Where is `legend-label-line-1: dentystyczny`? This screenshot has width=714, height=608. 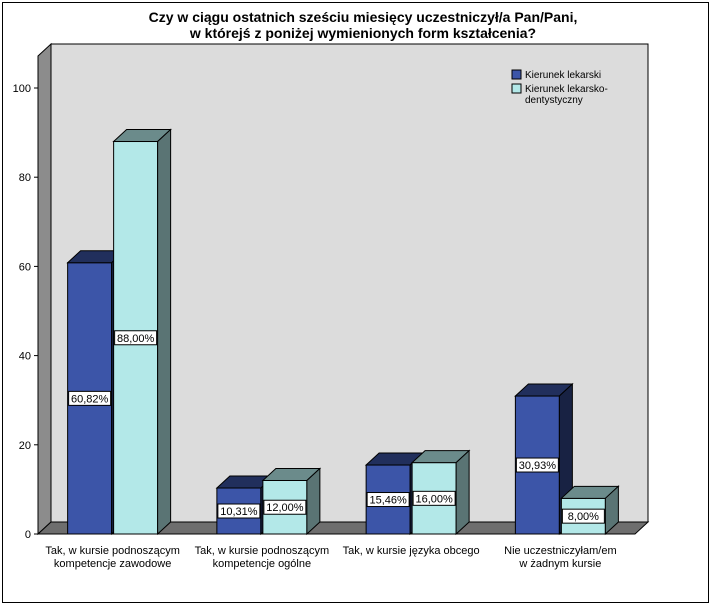 legend-label-line-1: dentystyczny is located at coordinates (554, 100).